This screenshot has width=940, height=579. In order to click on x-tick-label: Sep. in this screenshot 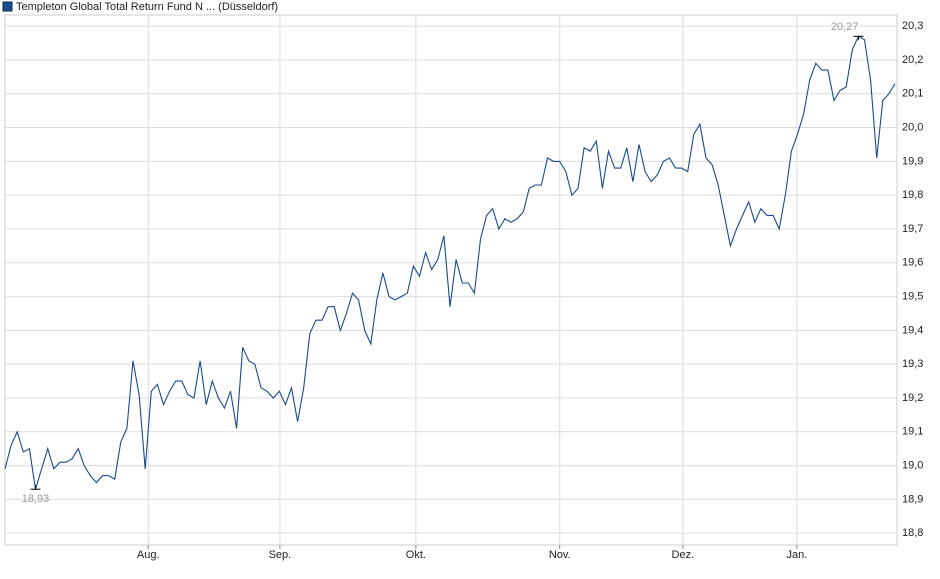, I will do `click(280, 555)`.